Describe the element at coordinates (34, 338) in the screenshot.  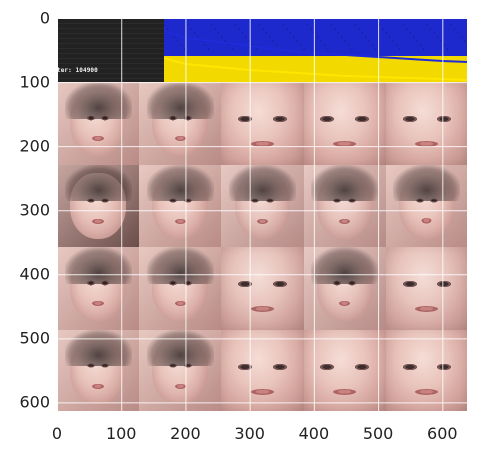
I see `y-tick-label: 500` at that location.